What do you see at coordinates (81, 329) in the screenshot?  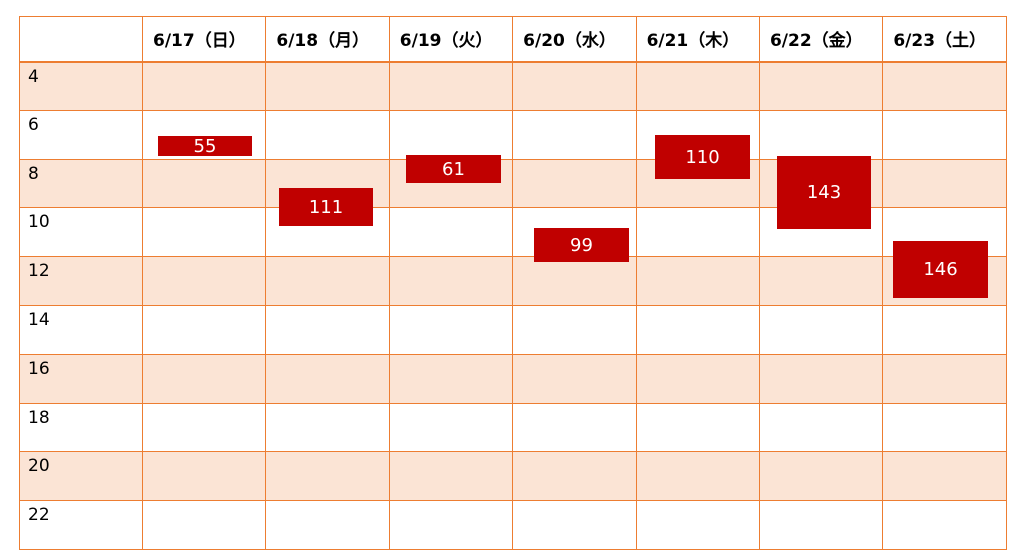 I see `hour-label: 14` at bounding box center [81, 329].